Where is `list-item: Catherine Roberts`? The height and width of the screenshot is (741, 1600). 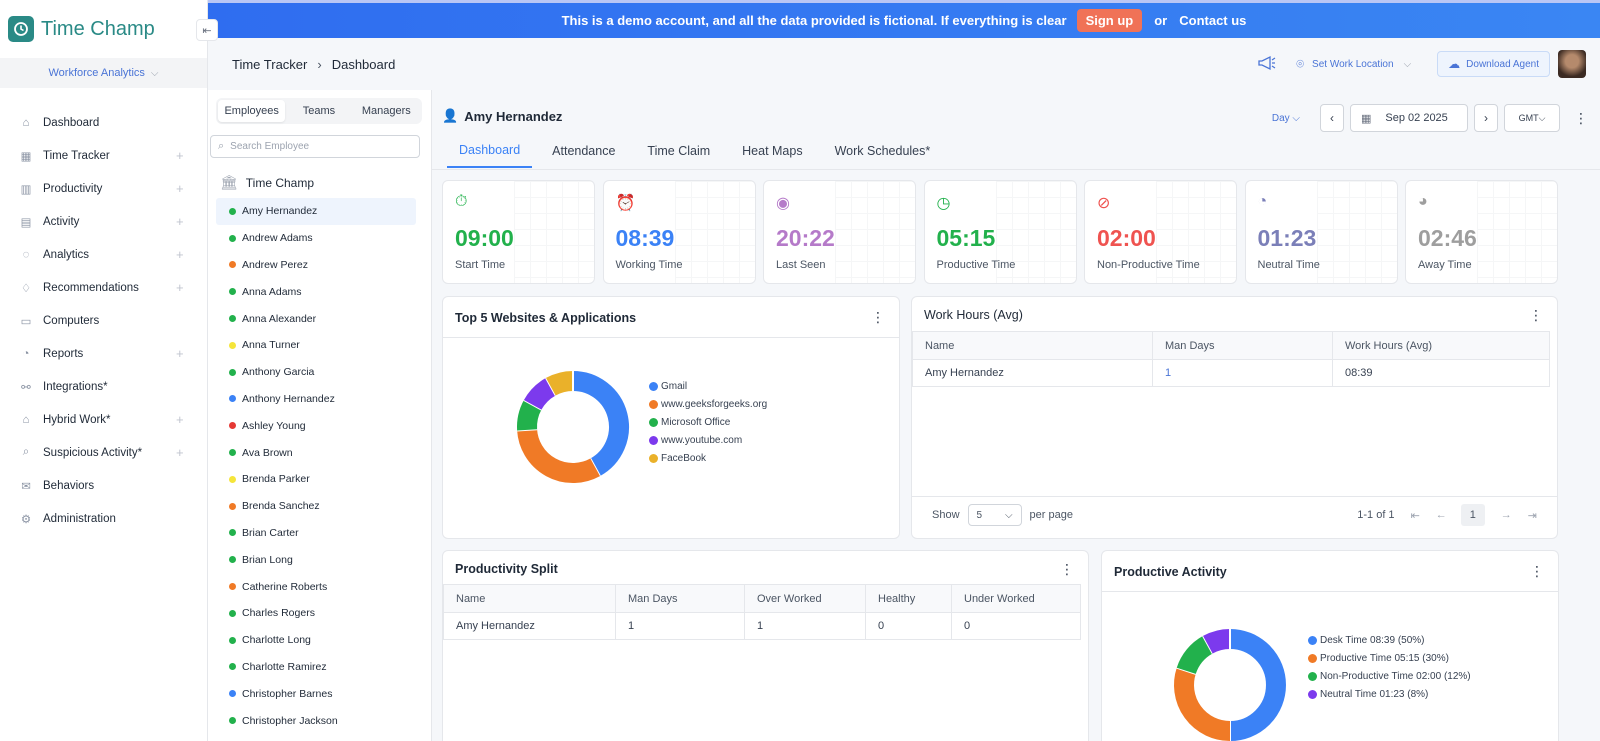 list-item: Catherine Roberts is located at coordinates (316, 586).